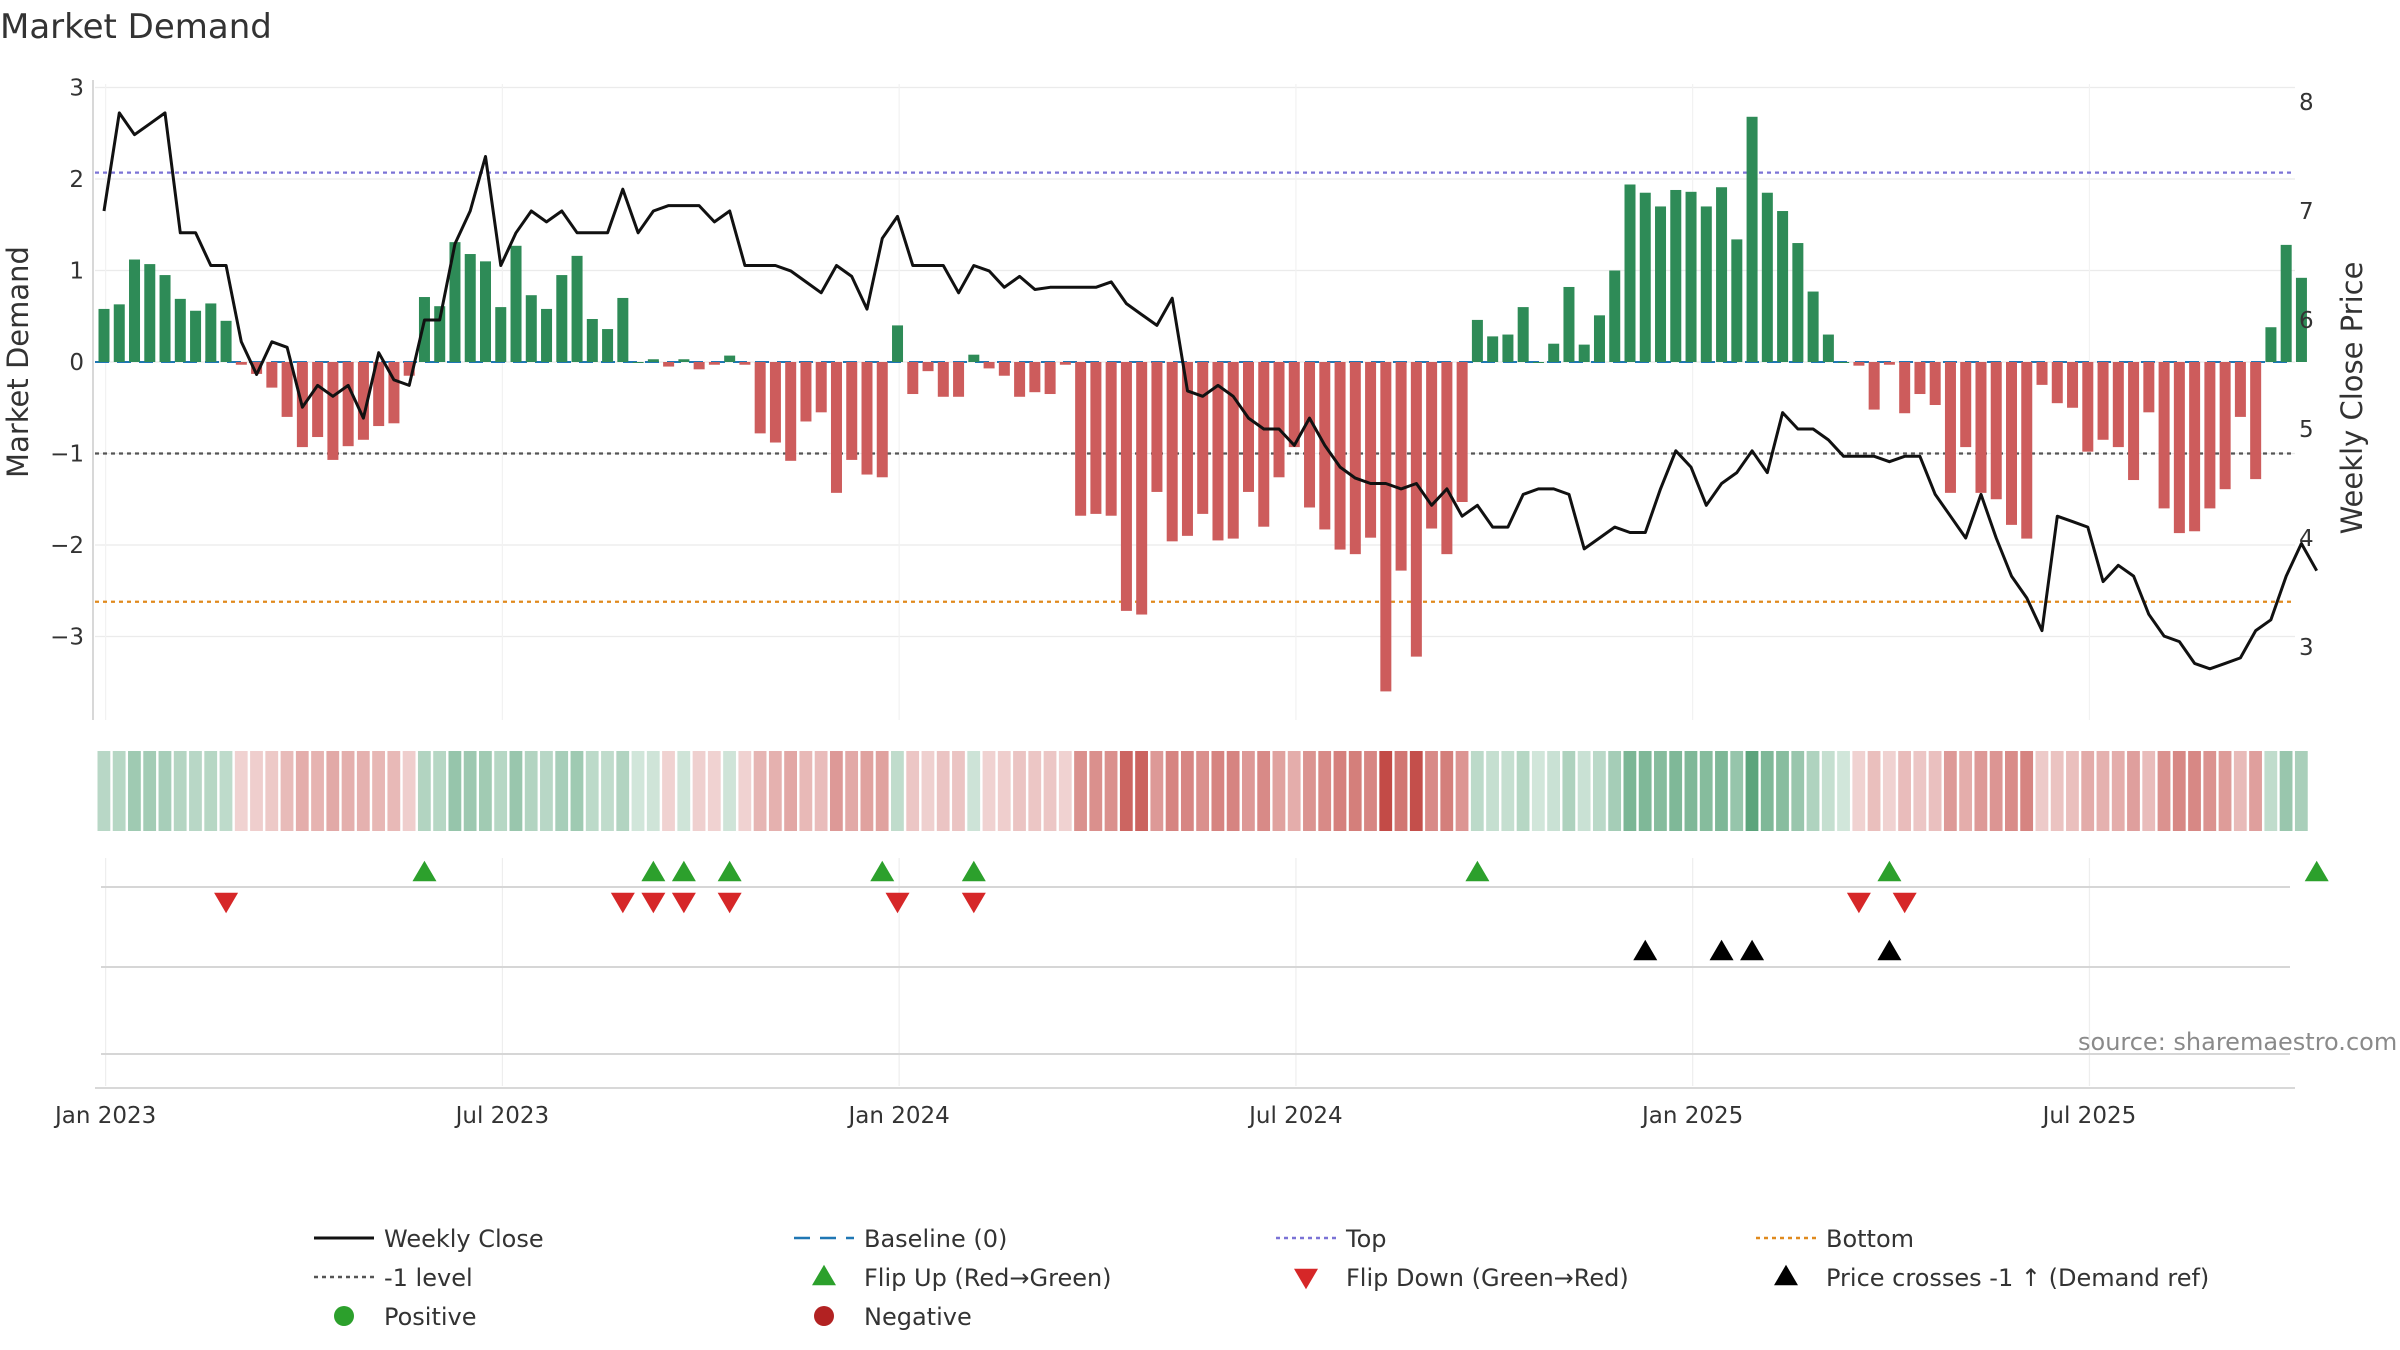  Describe the element at coordinates (2306, 212) in the screenshot. I see `y2-tick-label: 7` at that location.